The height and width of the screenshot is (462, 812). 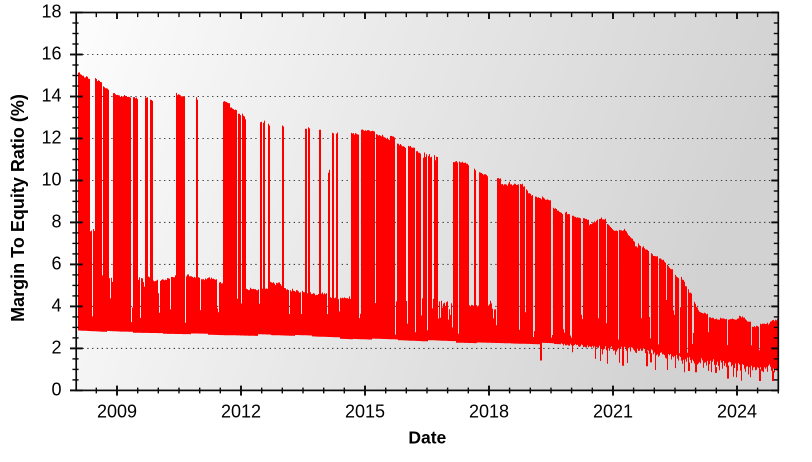 I want to click on svg-text: 2024, so click(x=737, y=411).